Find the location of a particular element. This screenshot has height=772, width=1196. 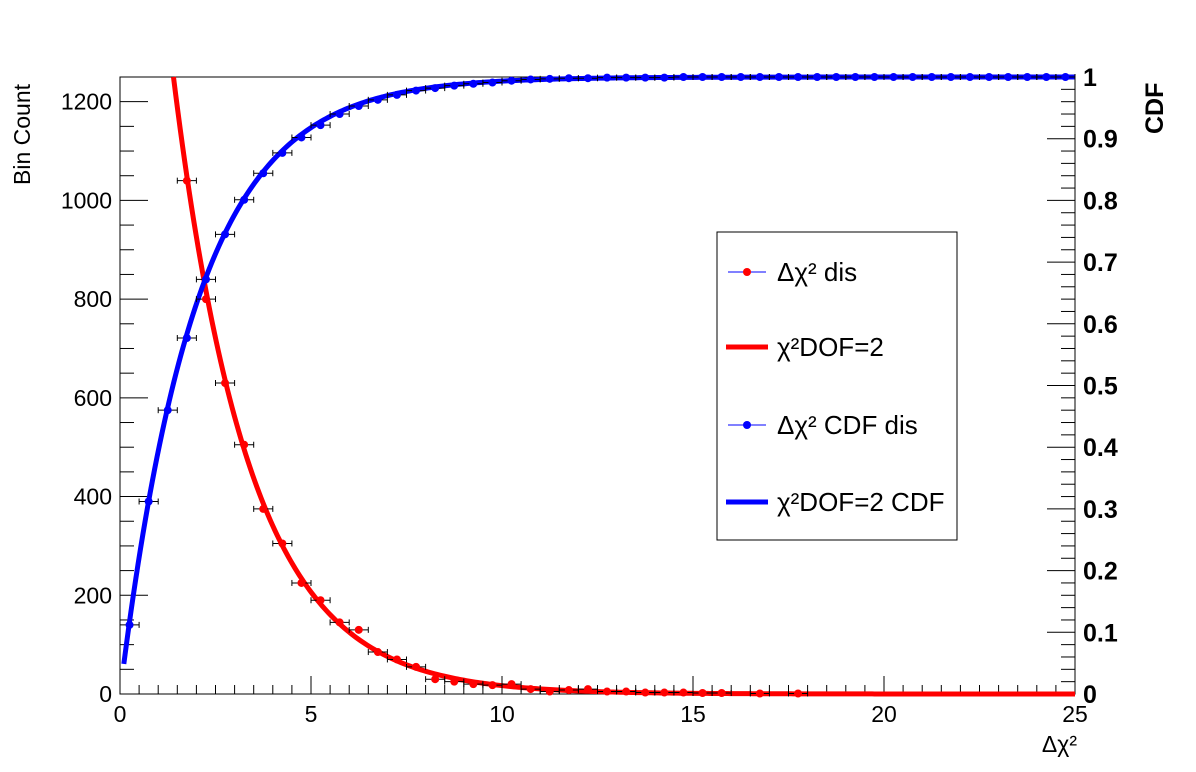

y-left-tick-label: 1000 is located at coordinates (86, 200).